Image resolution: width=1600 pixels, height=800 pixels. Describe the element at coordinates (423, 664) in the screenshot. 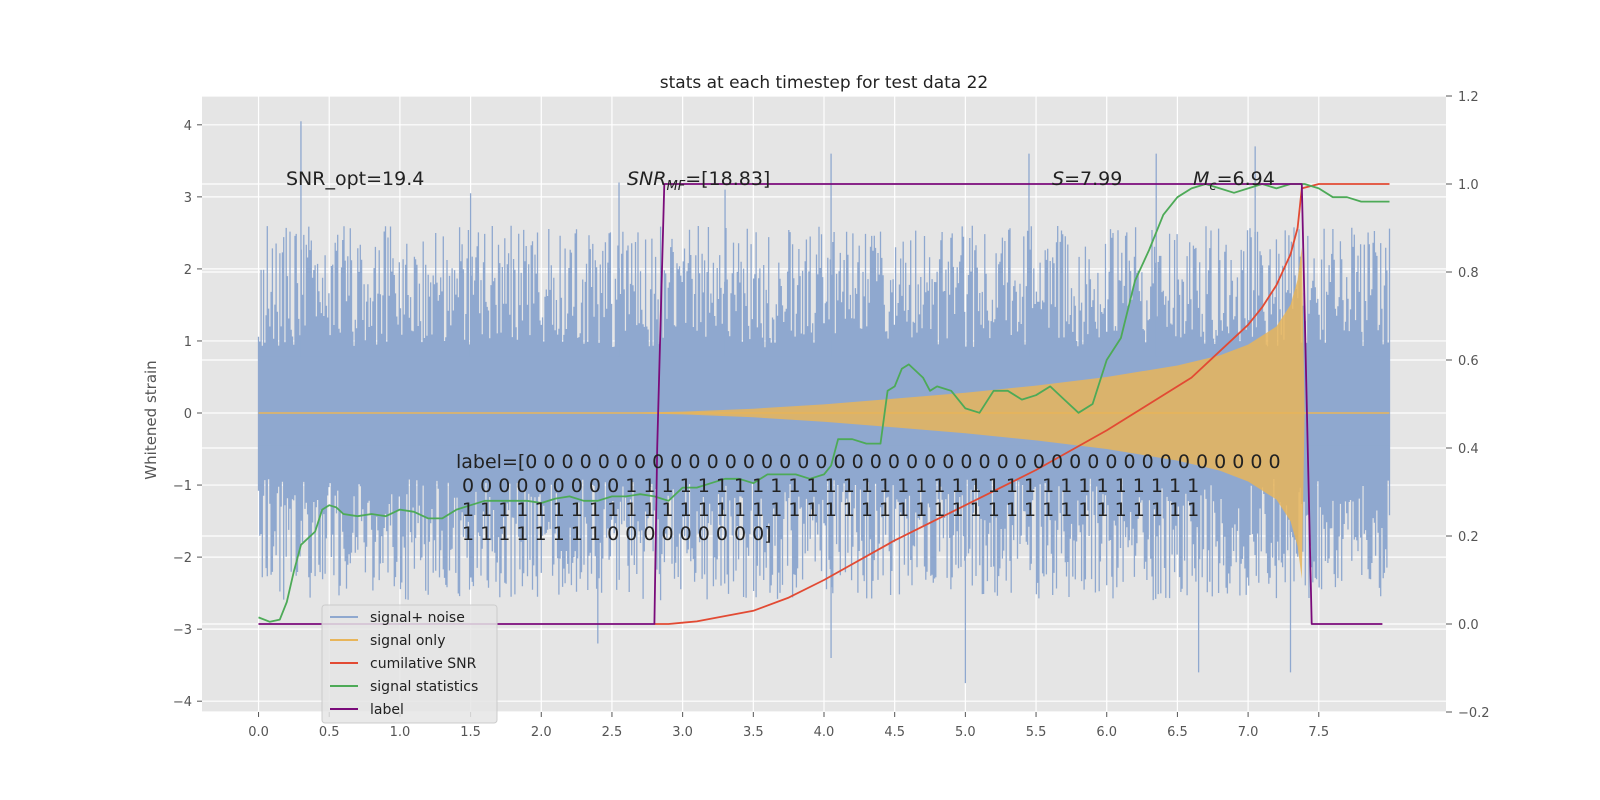

I see `legend-label-cumulative-snr: cumilative SNR` at that location.